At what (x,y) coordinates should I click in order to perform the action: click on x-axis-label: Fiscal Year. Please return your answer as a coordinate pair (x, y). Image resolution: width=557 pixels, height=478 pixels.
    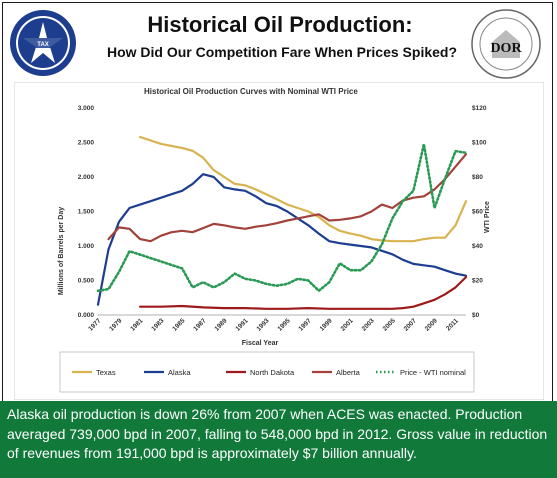
    Looking at the image, I should click on (260, 343).